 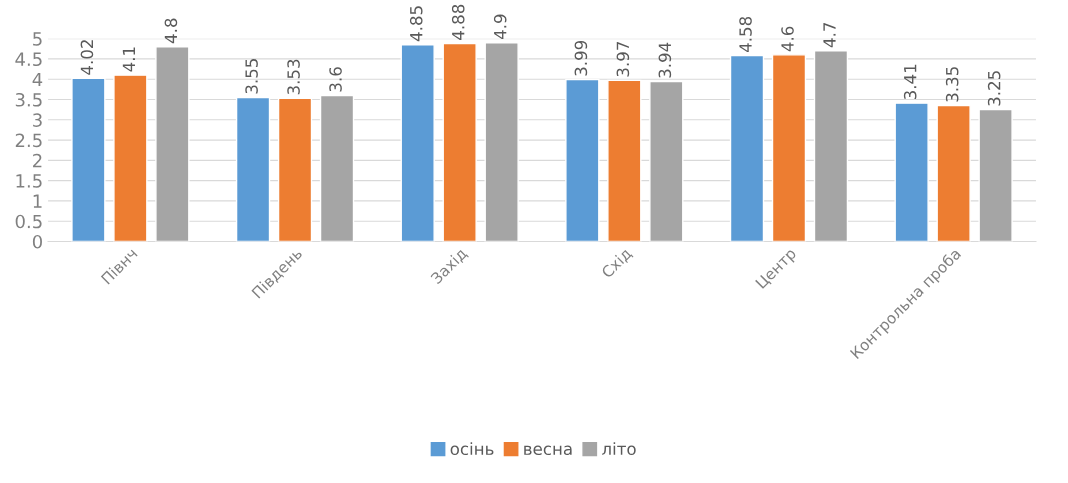 I want to click on data-label: 4.85, so click(x=416, y=24).